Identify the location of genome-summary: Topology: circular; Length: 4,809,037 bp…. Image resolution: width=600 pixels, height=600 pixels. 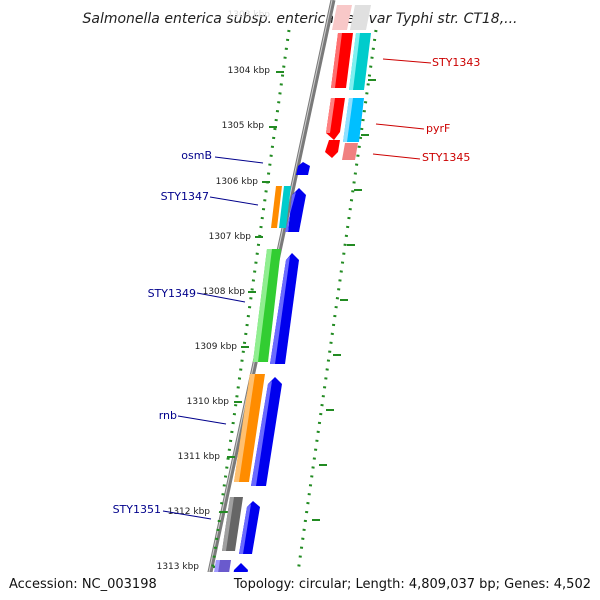
(412, 584).